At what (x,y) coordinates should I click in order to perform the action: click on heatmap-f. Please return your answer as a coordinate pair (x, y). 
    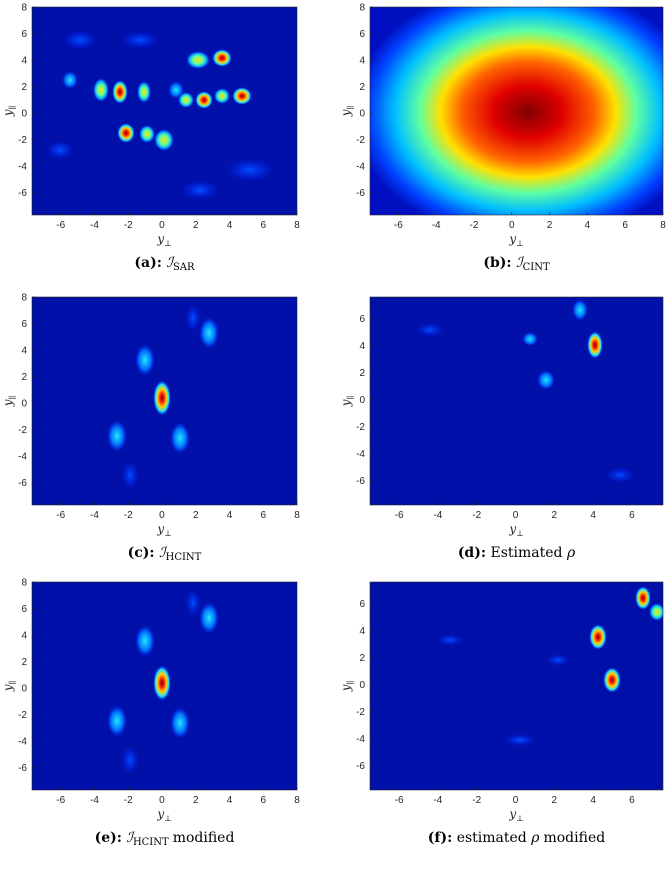
    Looking at the image, I should click on (516, 686).